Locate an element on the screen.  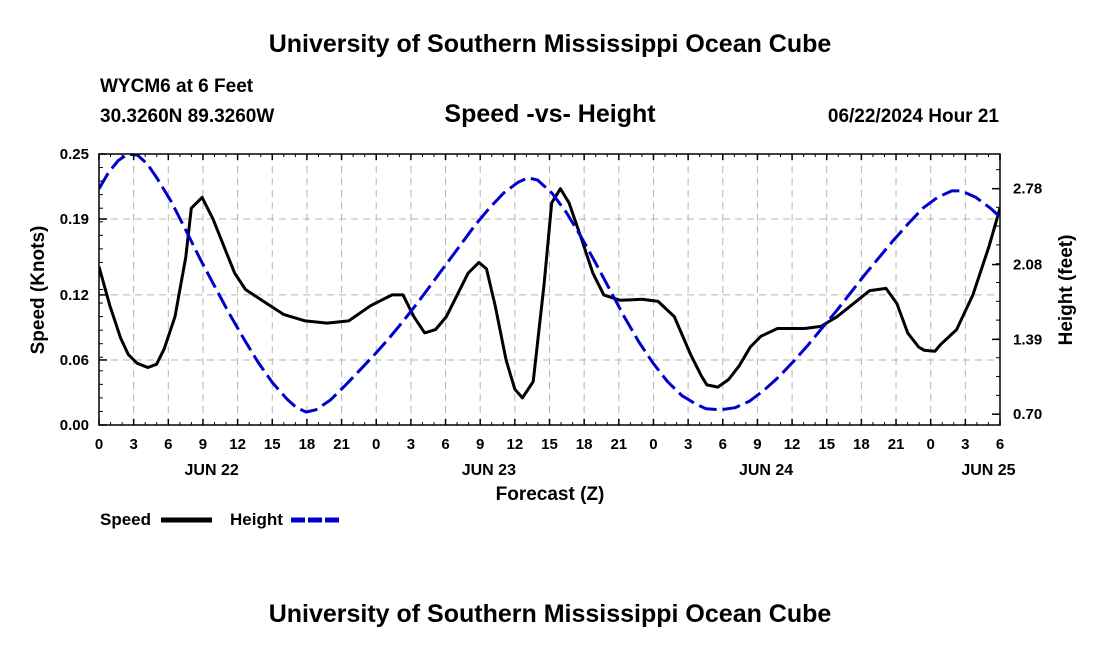
legend-speed-label: Speed is located at coordinates (125, 519).